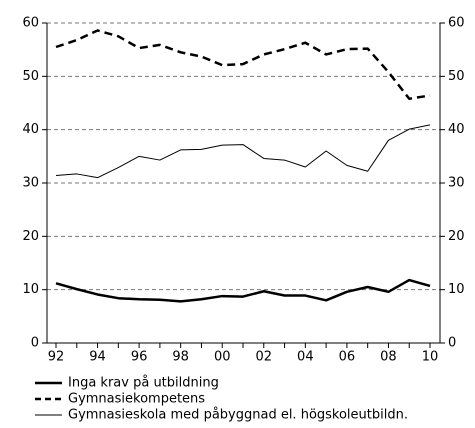 The width and height of the screenshot is (475, 428). What do you see at coordinates (30, 129) in the screenshot?
I see `y-tick-label: 40` at bounding box center [30, 129].